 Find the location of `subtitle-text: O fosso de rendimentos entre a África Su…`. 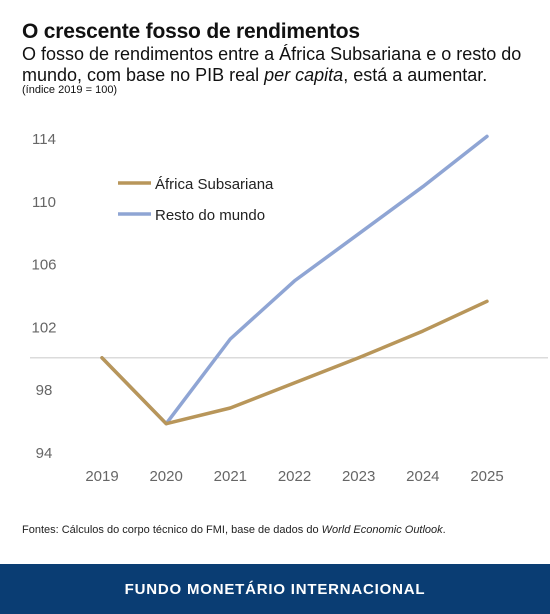

subtitle-text: O fosso de rendimentos entre a África Su… is located at coordinates (272, 64).